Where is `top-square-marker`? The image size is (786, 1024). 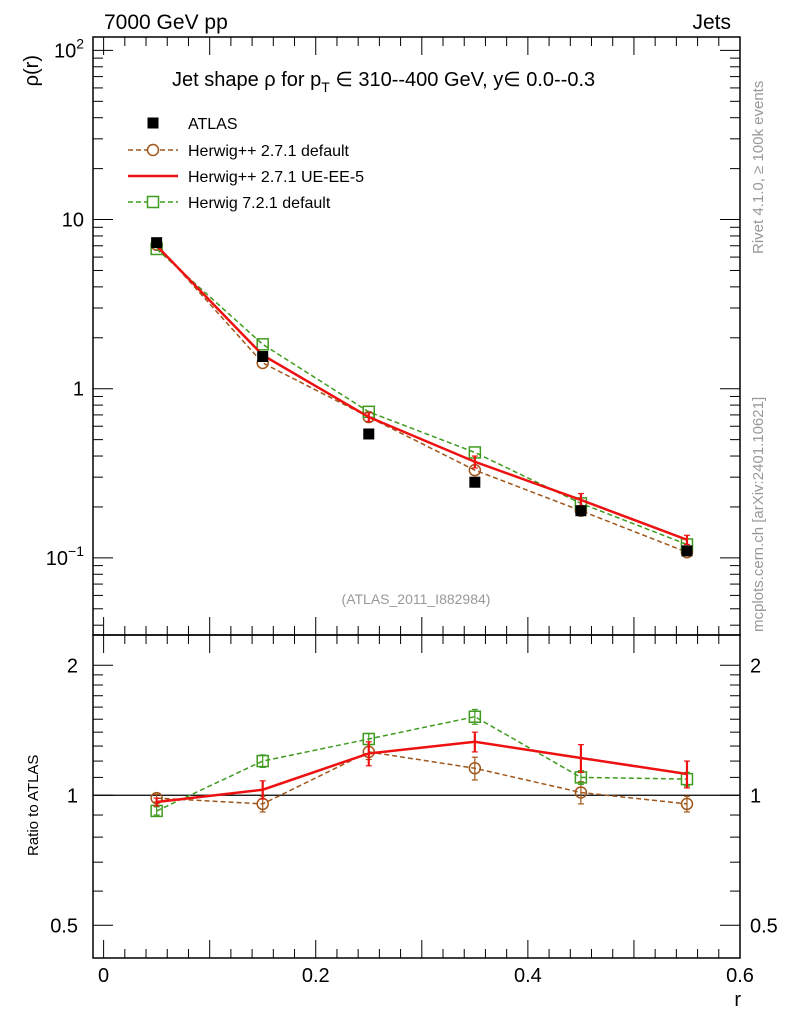
top-square-marker is located at coordinates (262, 344).